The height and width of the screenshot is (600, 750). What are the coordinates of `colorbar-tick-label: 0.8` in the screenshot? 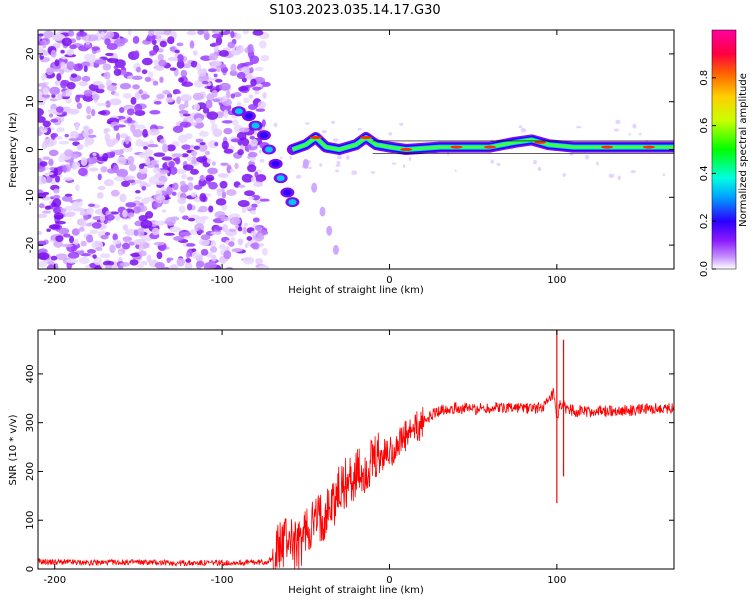 It's located at (704, 78).